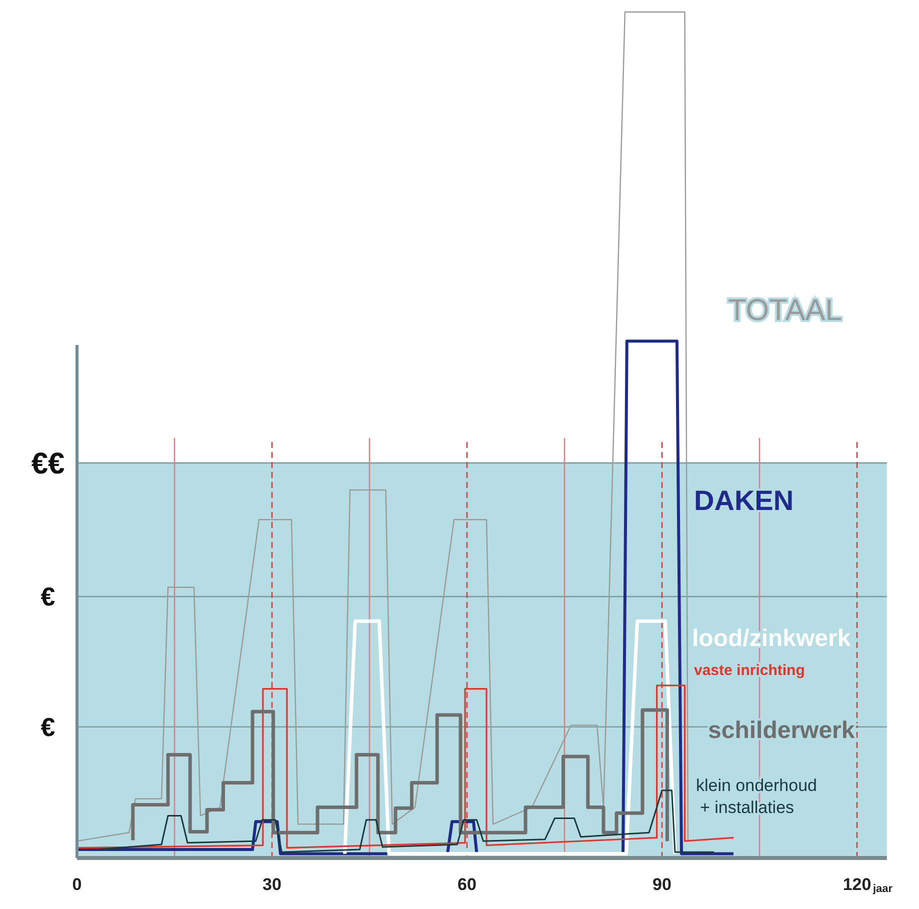 The height and width of the screenshot is (909, 919). What do you see at coordinates (883, 889) in the screenshot?
I see `x-axis-title: jaar` at bounding box center [883, 889].